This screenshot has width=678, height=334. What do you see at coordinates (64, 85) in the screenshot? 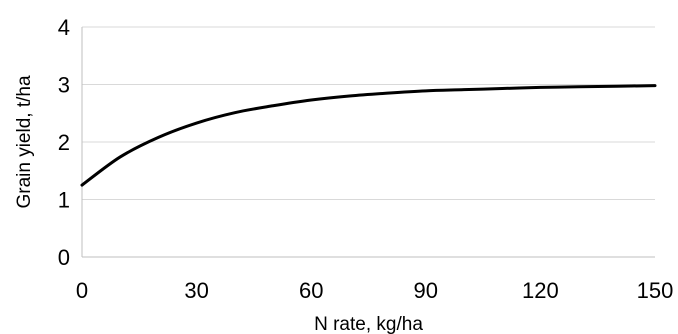
I see `y-tick-label: 3` at bounding box center [64, 85].